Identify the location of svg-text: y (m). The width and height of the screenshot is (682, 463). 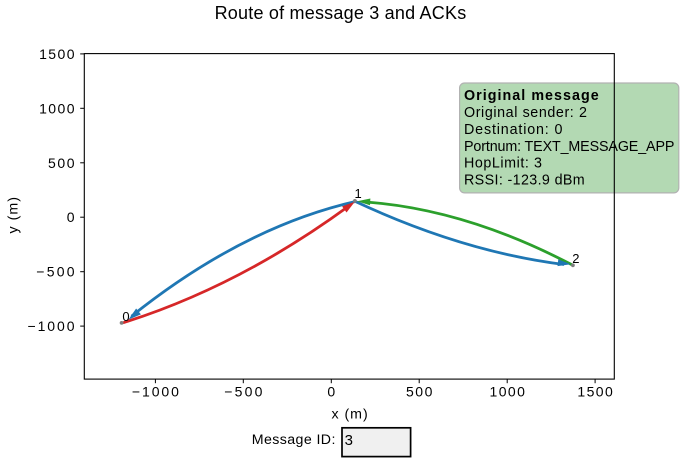
(13, 215).